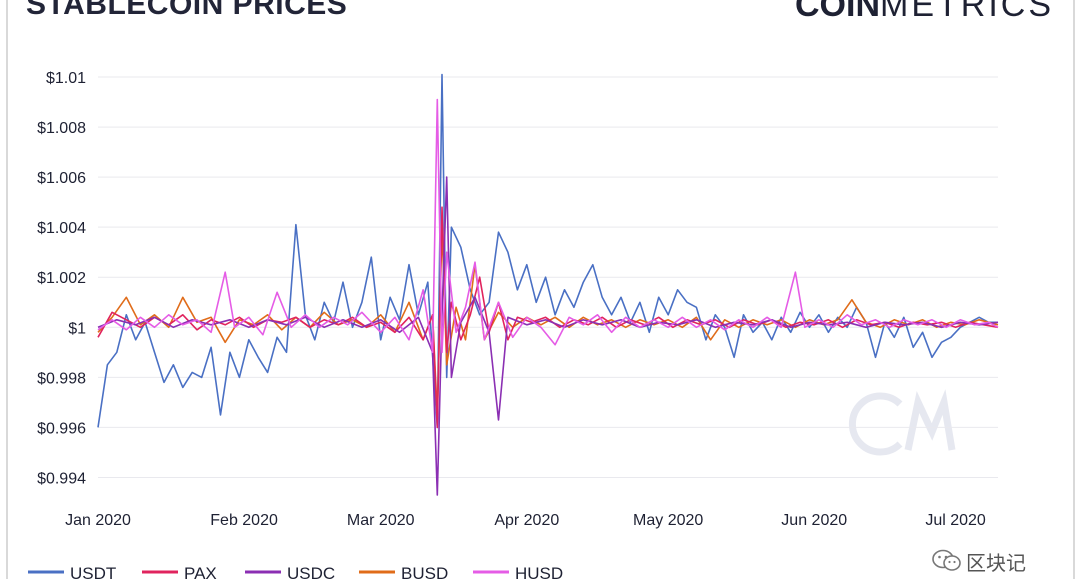  I want to click on y-tick-label: $0.994, so click(61, 478).